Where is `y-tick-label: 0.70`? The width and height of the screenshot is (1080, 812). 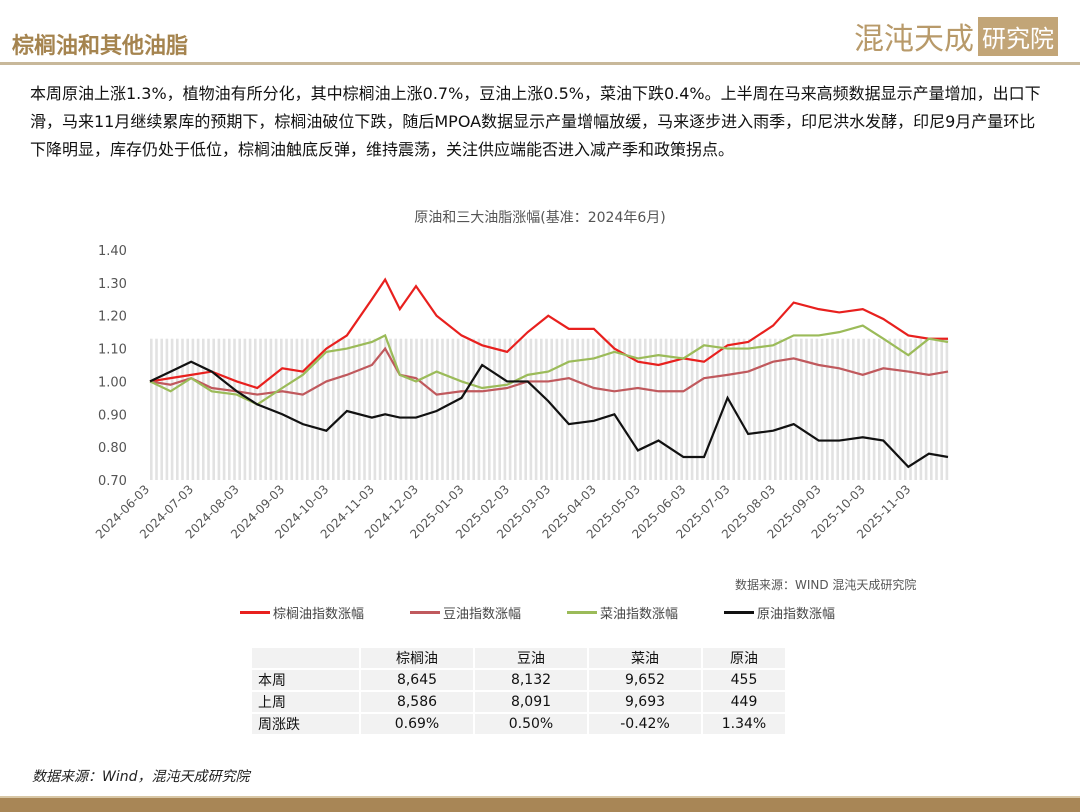 y-tick-label: 0.70 is located at coordinates (112, 481).